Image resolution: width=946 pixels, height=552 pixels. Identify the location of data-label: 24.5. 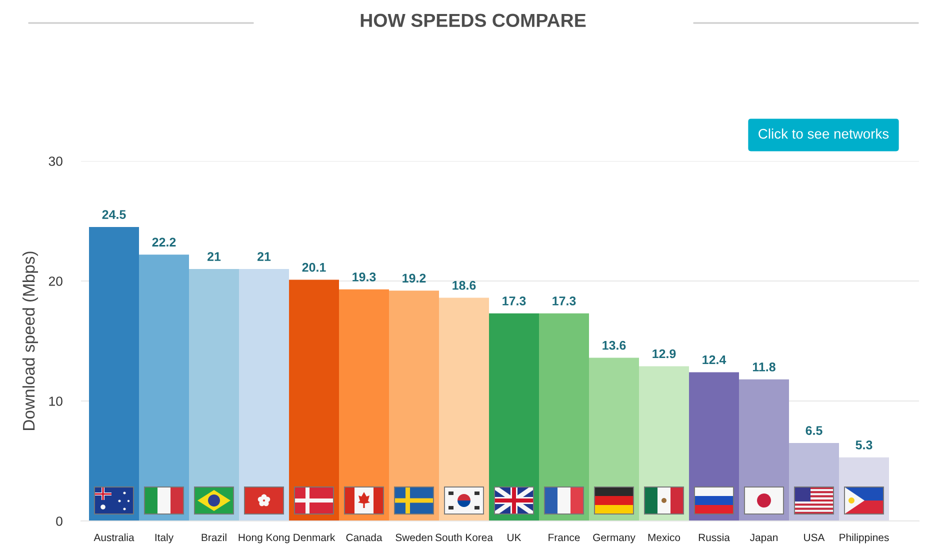
(114, 214).